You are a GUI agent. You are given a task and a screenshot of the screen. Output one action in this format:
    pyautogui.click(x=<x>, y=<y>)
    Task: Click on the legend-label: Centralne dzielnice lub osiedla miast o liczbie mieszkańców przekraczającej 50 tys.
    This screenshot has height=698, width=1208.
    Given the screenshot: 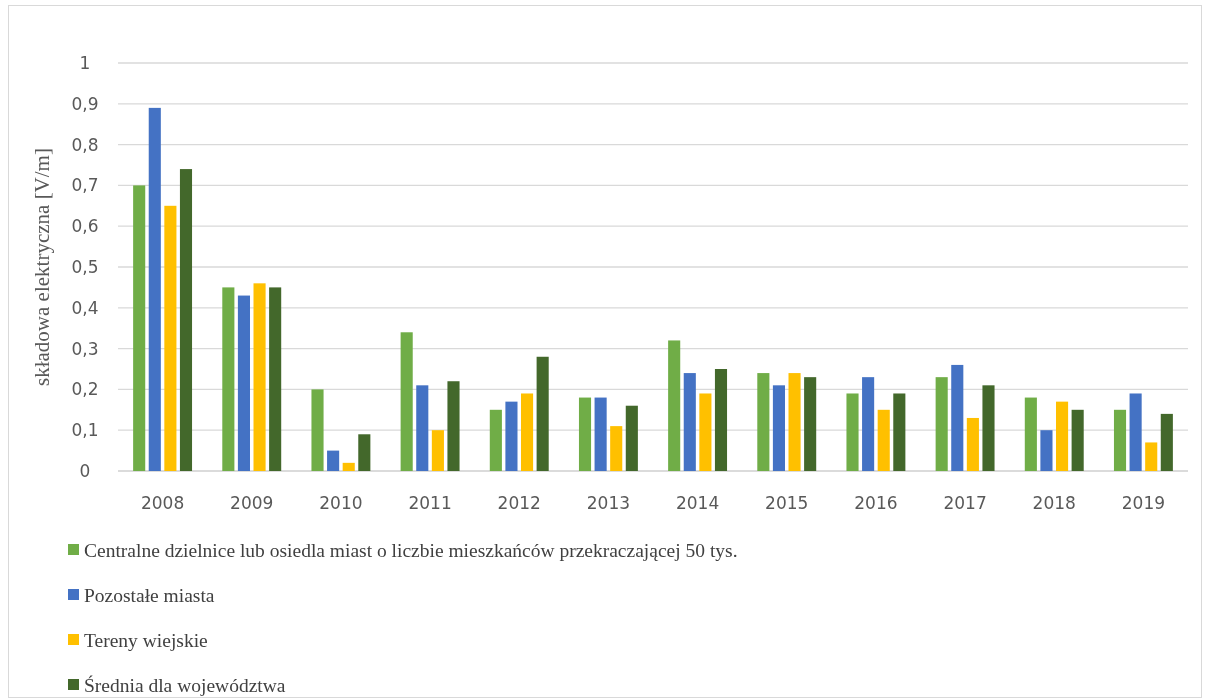 What is the action you would take?
    pyautogui.click(x=411, y=550)
    